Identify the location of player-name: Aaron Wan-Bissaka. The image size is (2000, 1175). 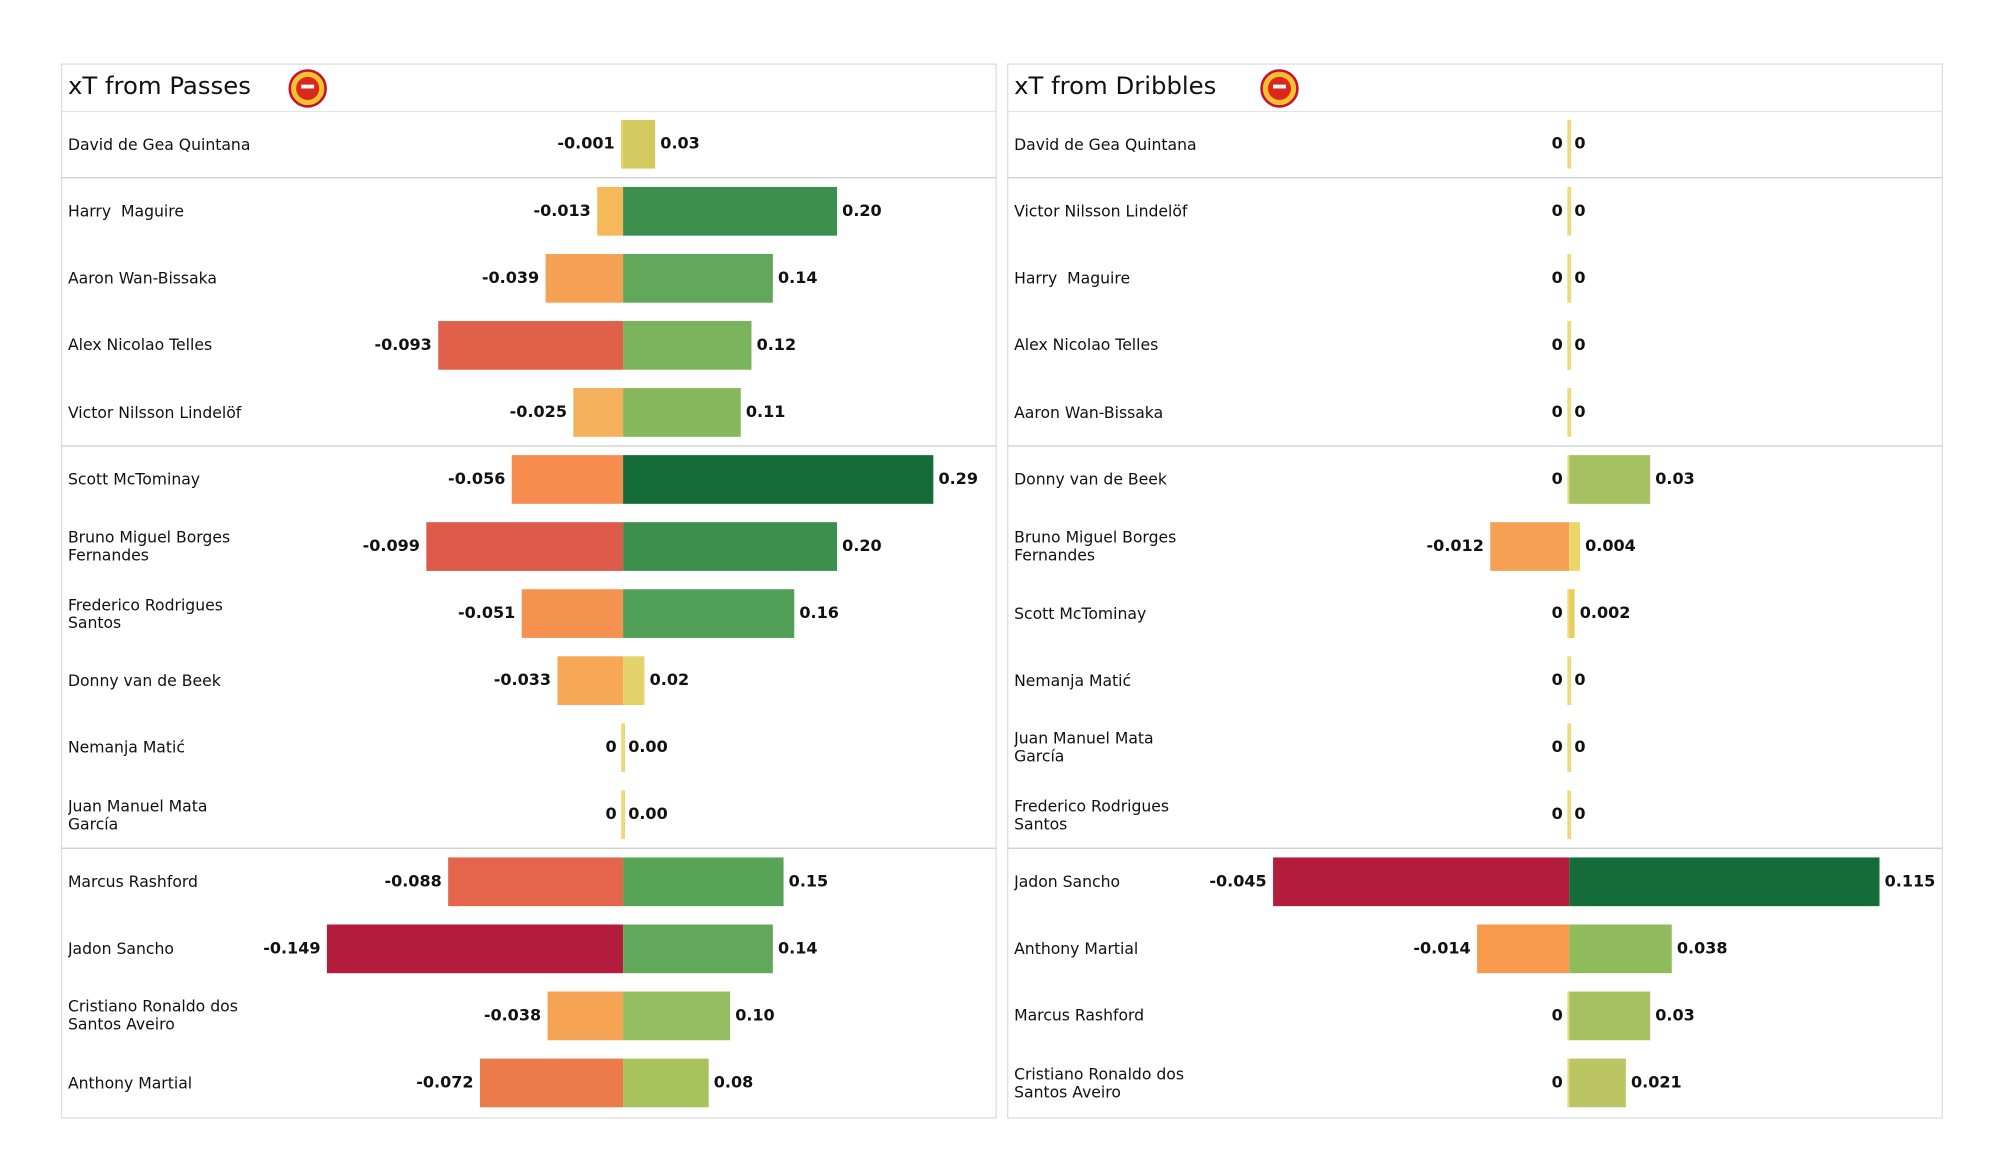
(1089, 412).